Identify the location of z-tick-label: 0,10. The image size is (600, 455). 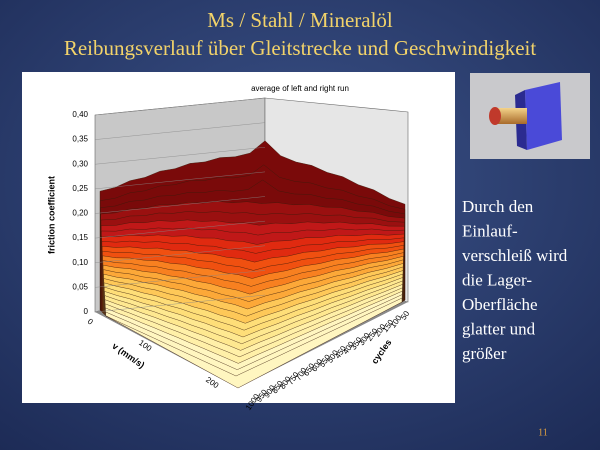
(80, 262).